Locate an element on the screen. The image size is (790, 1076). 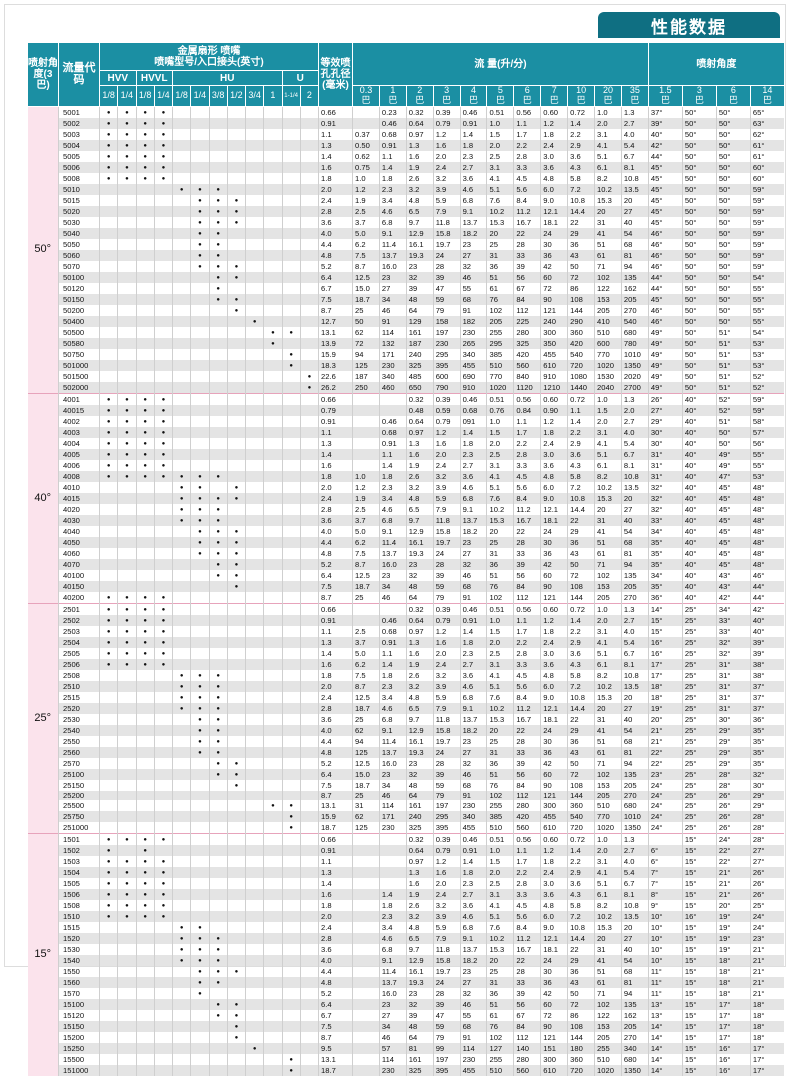
spray-angle-value: 40° is located at coordinates (699, 575).